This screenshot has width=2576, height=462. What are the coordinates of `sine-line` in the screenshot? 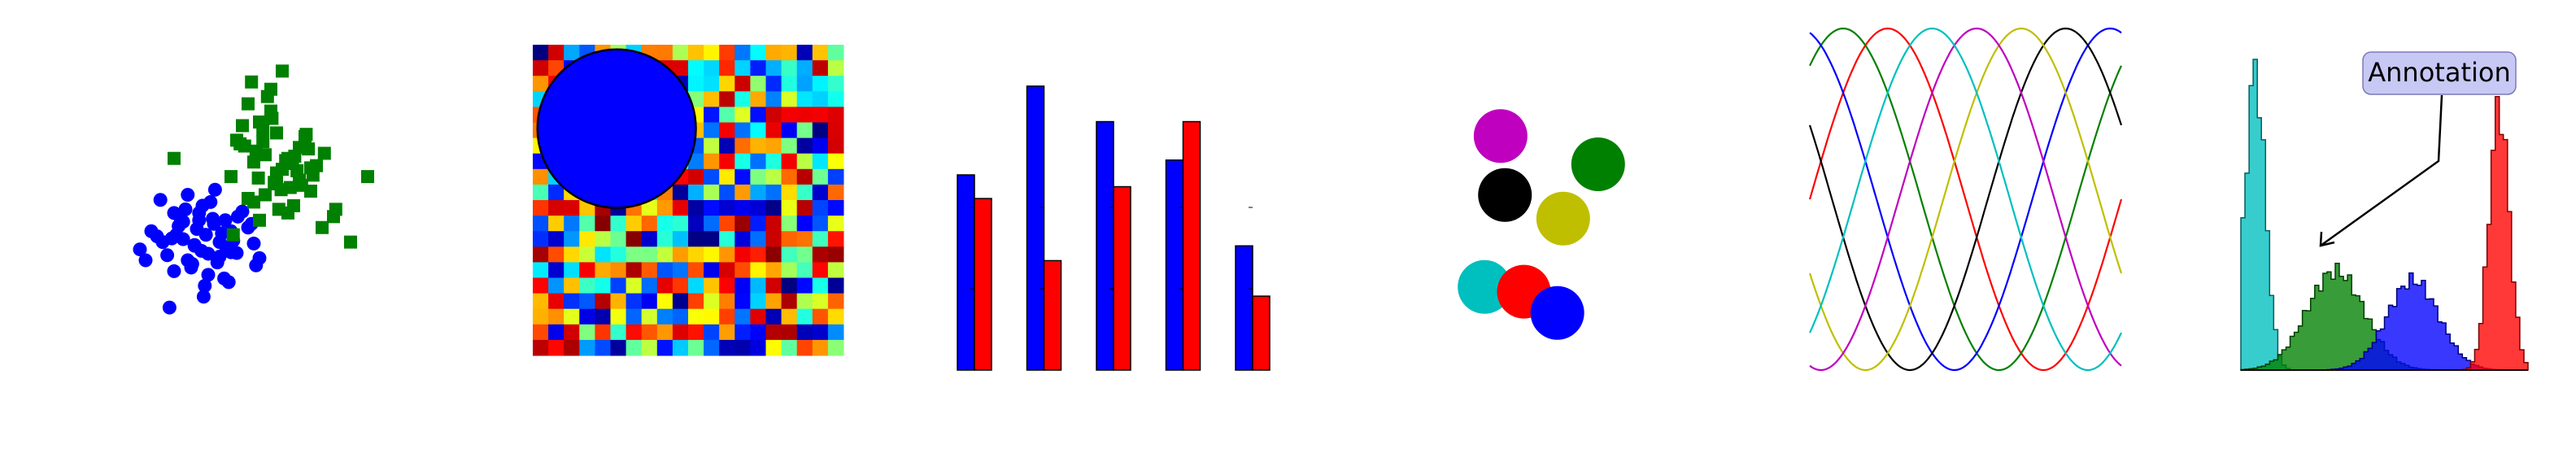 It's located at (1965, 199).